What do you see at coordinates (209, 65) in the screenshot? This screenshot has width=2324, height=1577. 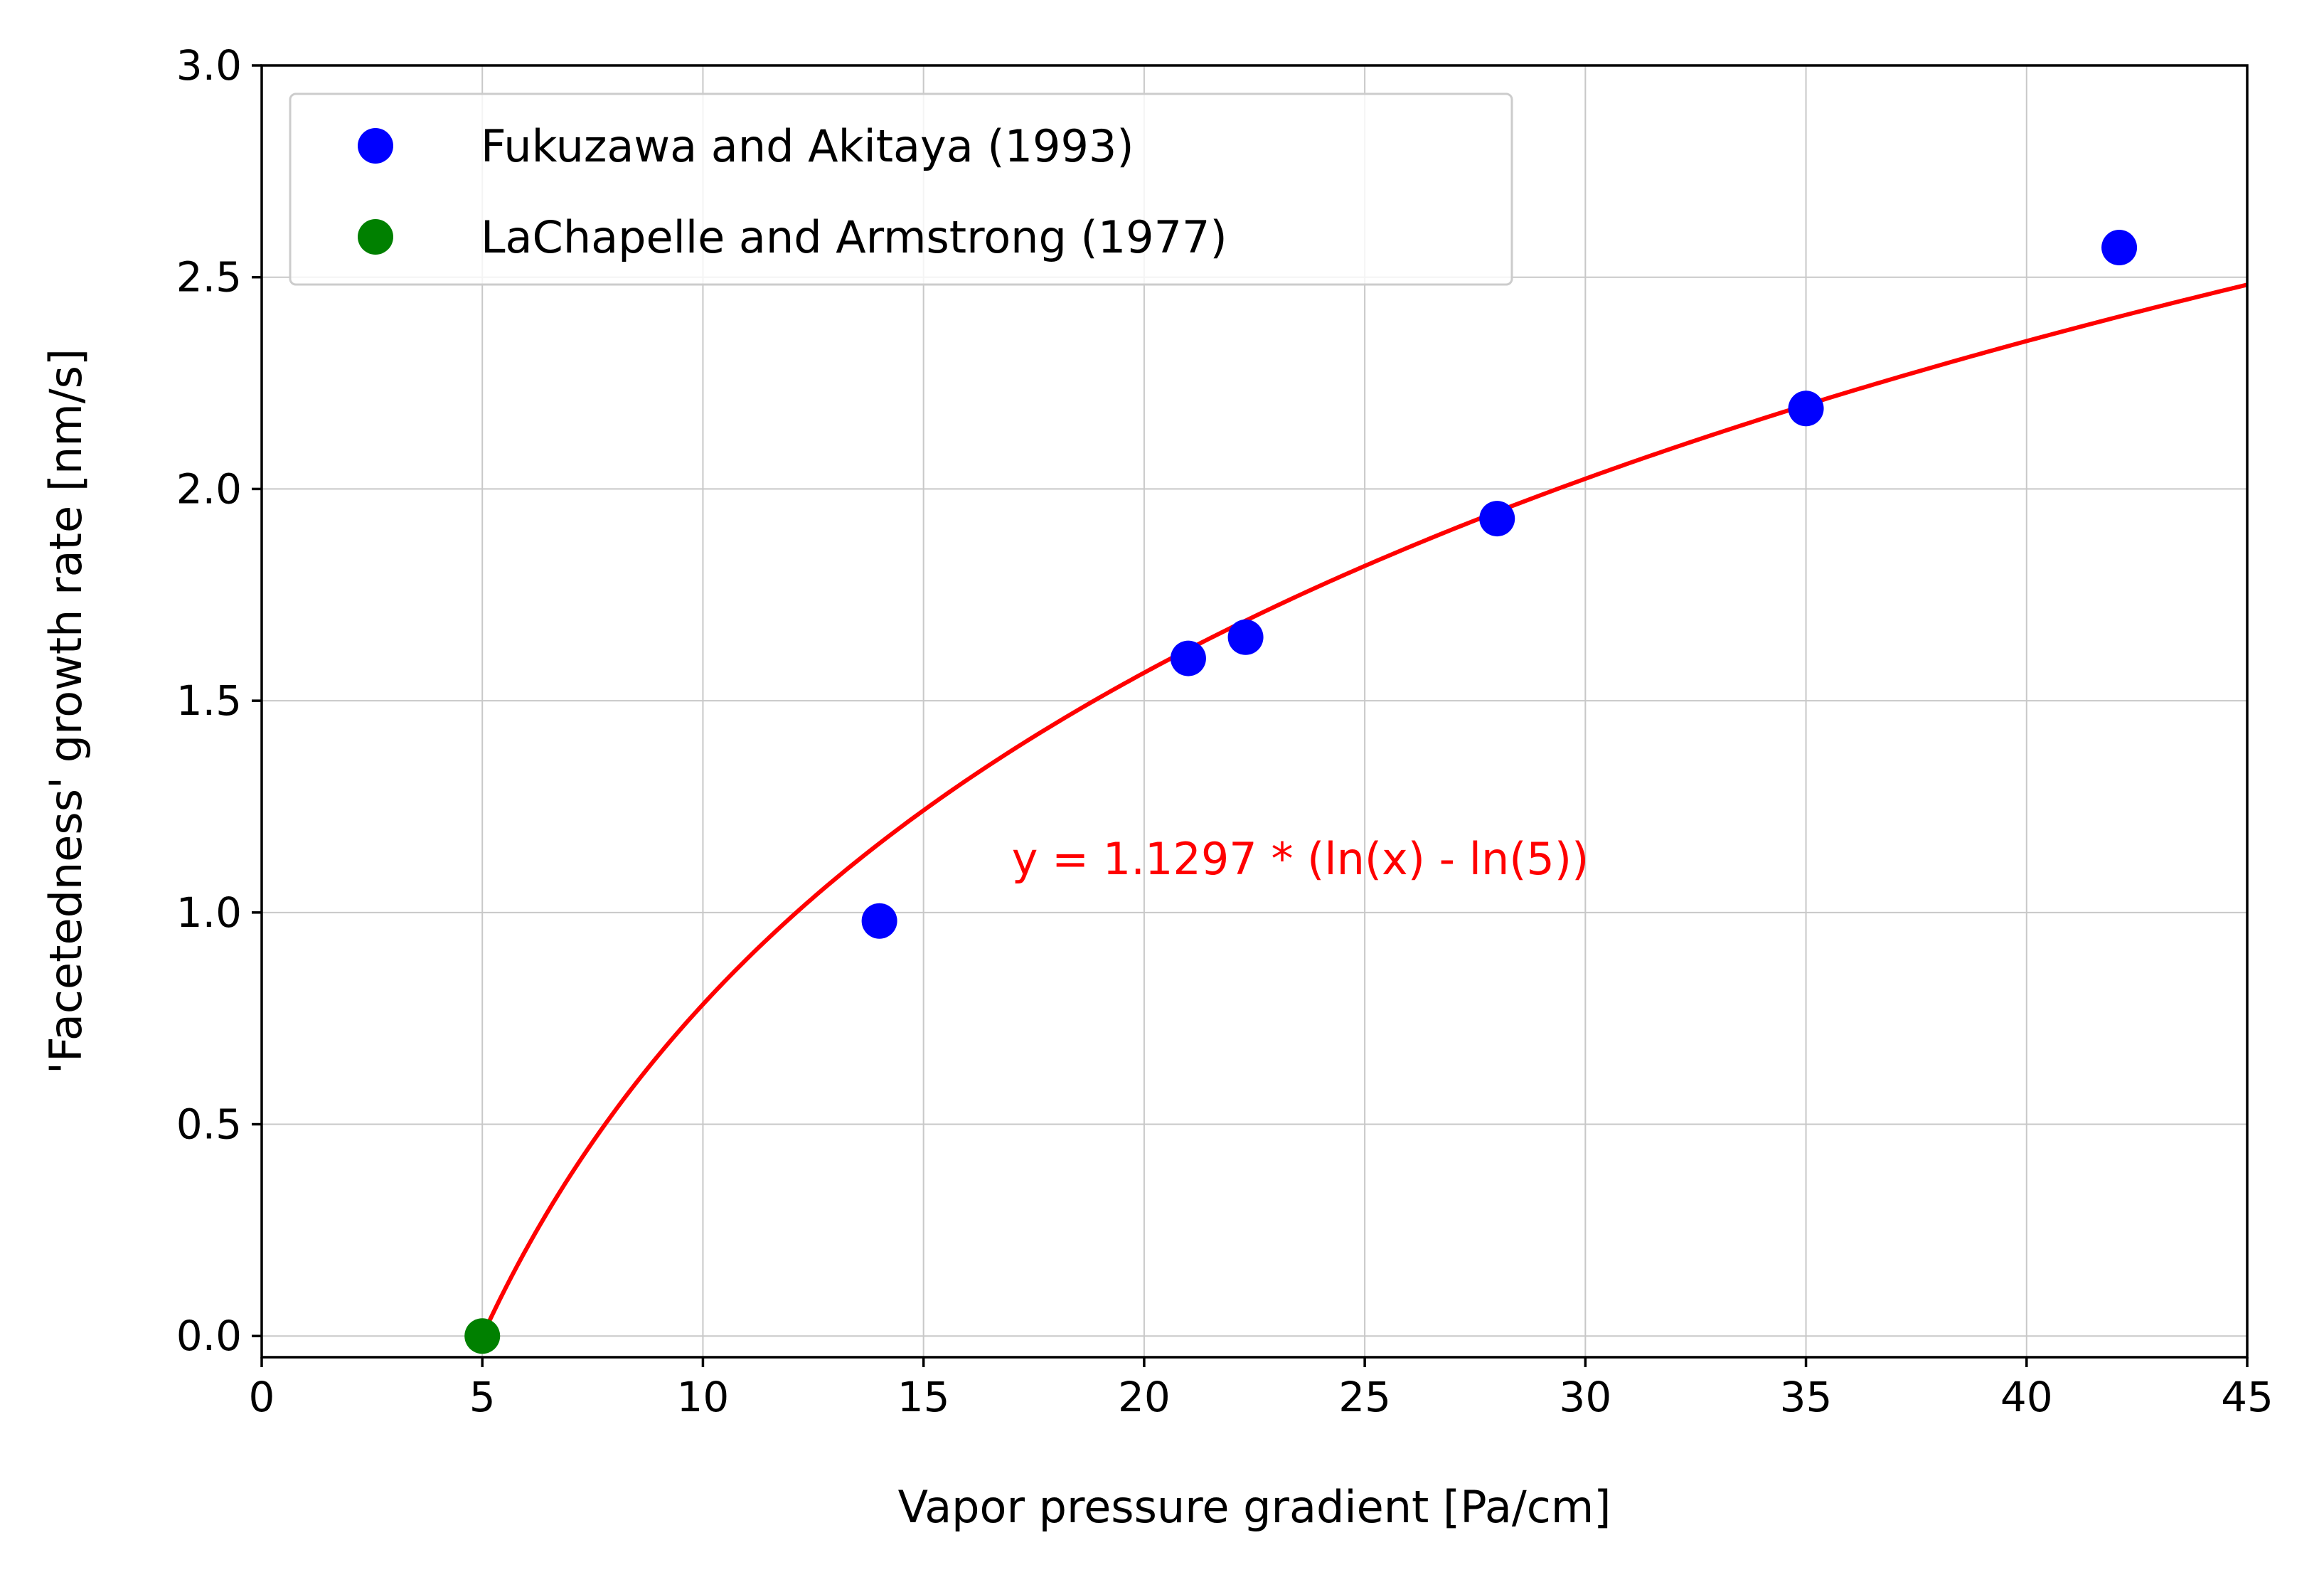 I see `y-tick-label: 3.0` at bounding box center [209, 65].